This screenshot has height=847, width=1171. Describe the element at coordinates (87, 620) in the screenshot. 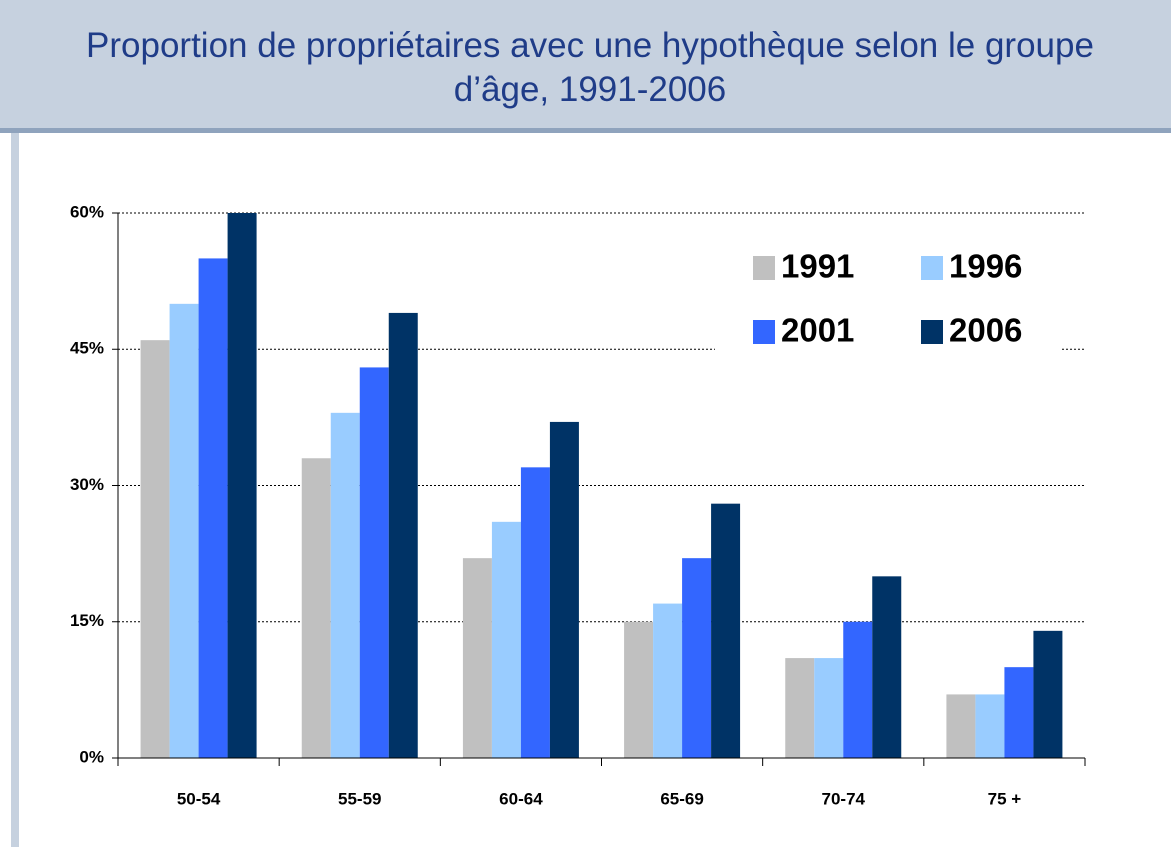

I see `y-tick-label: 15%` at that location.